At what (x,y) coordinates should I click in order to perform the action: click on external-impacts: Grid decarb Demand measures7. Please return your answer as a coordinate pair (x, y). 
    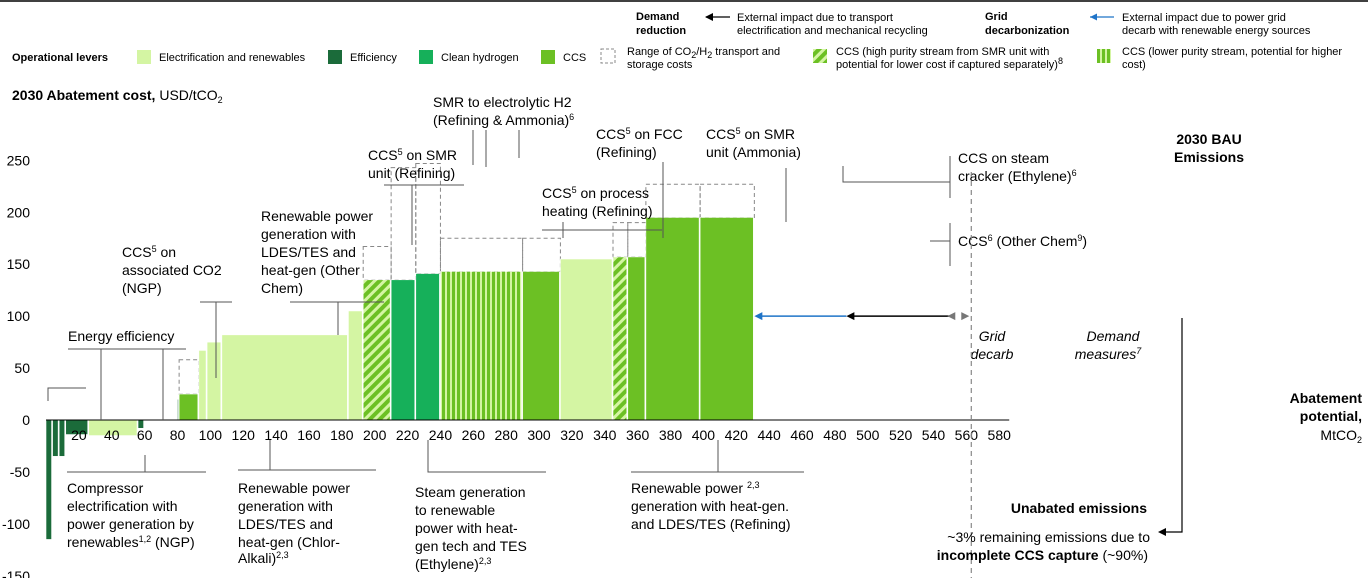
    Looking at the image, I should click on (948, 337).